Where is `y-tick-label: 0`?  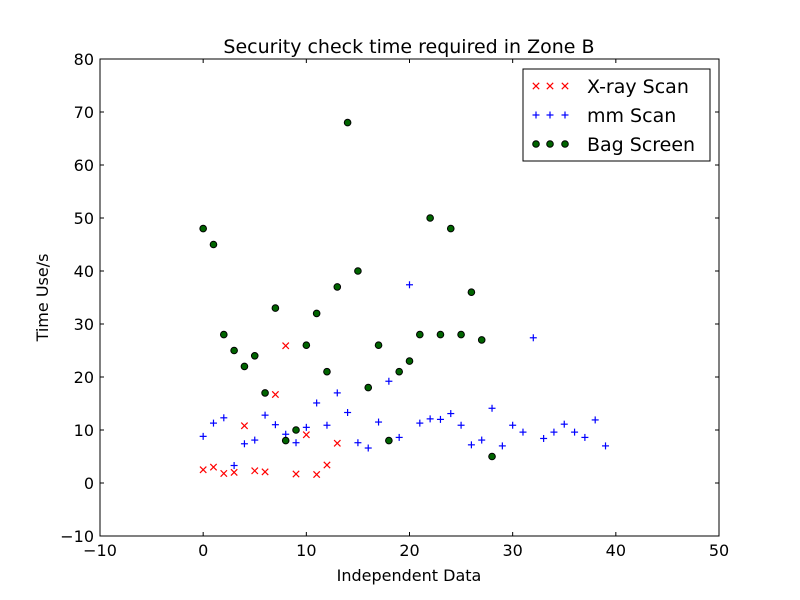 y-tick-label: 0 is located at coordinates (89, 483).